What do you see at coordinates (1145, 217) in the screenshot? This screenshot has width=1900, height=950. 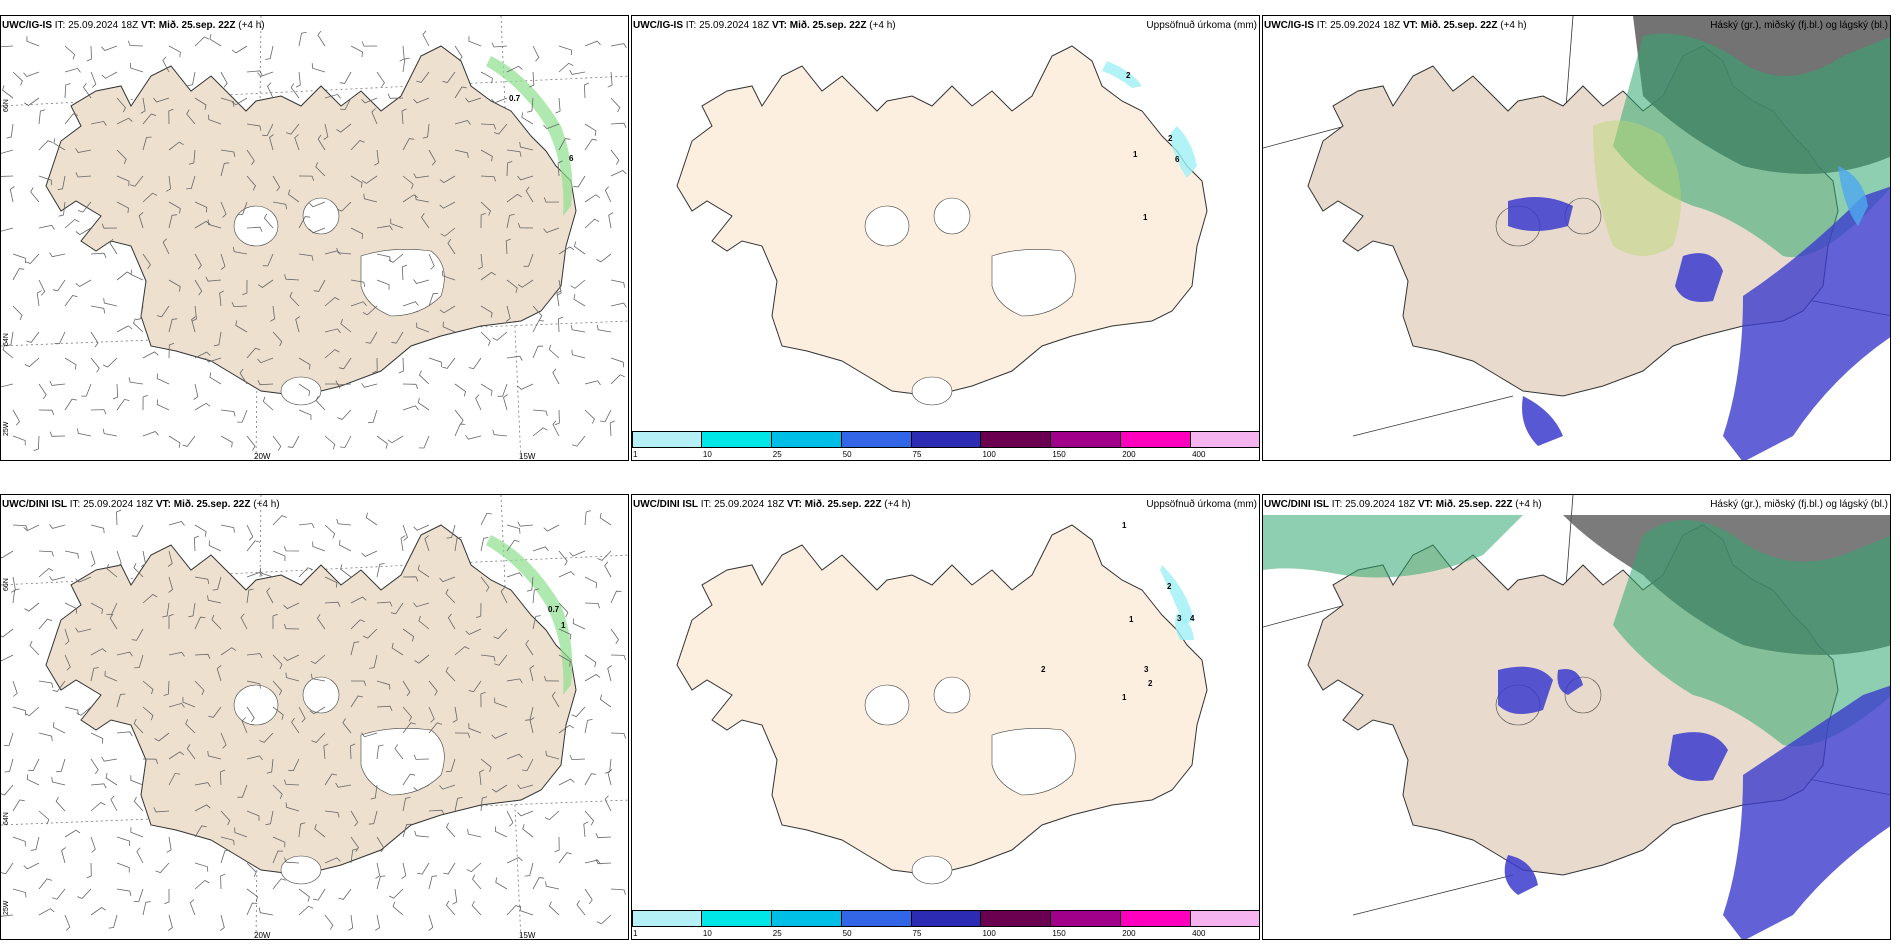 I see `precip-value-label: 1` at bounding box center [1145, 217].